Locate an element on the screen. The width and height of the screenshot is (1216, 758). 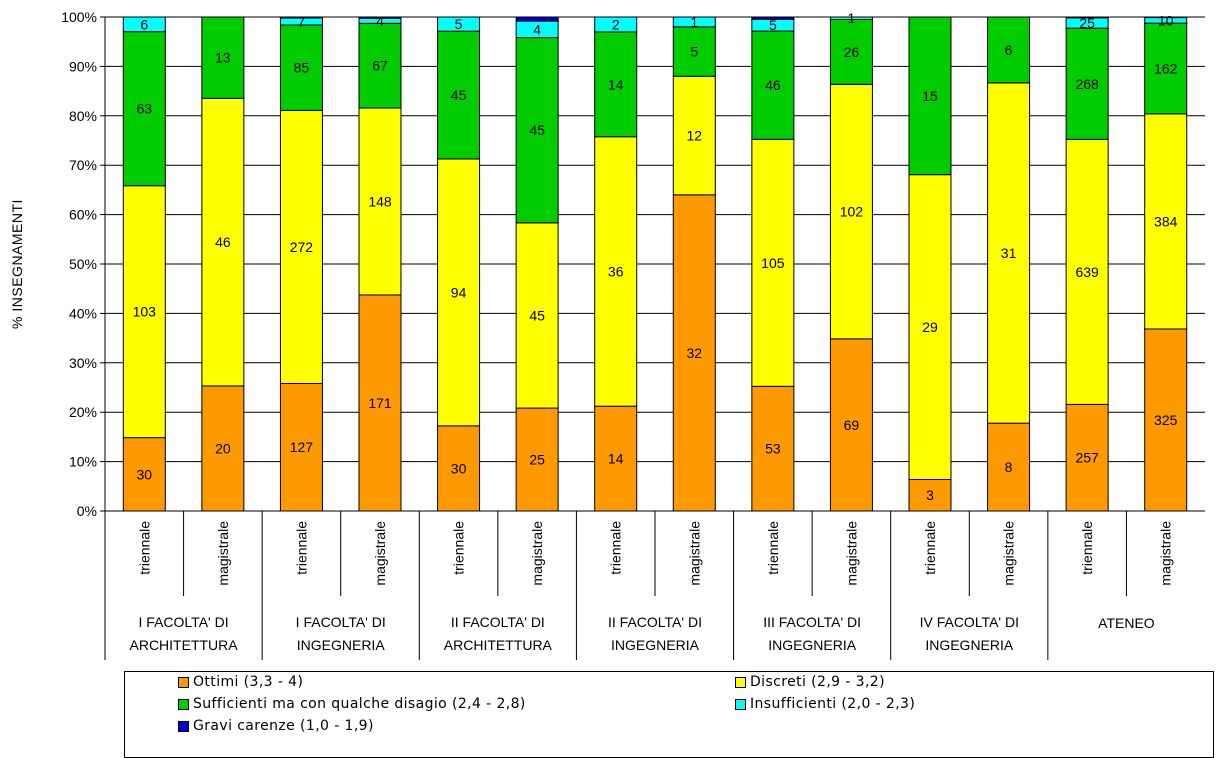
data-label: 6 is located at coordinates (1009, 50).